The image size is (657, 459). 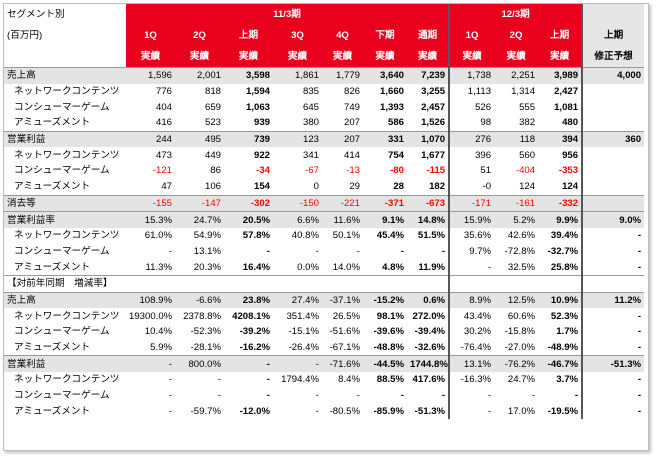 What do you see at coordinates (561, 107) in the screenshot?
I see `cell-value: 1,081` at bounding box center [561, 107].